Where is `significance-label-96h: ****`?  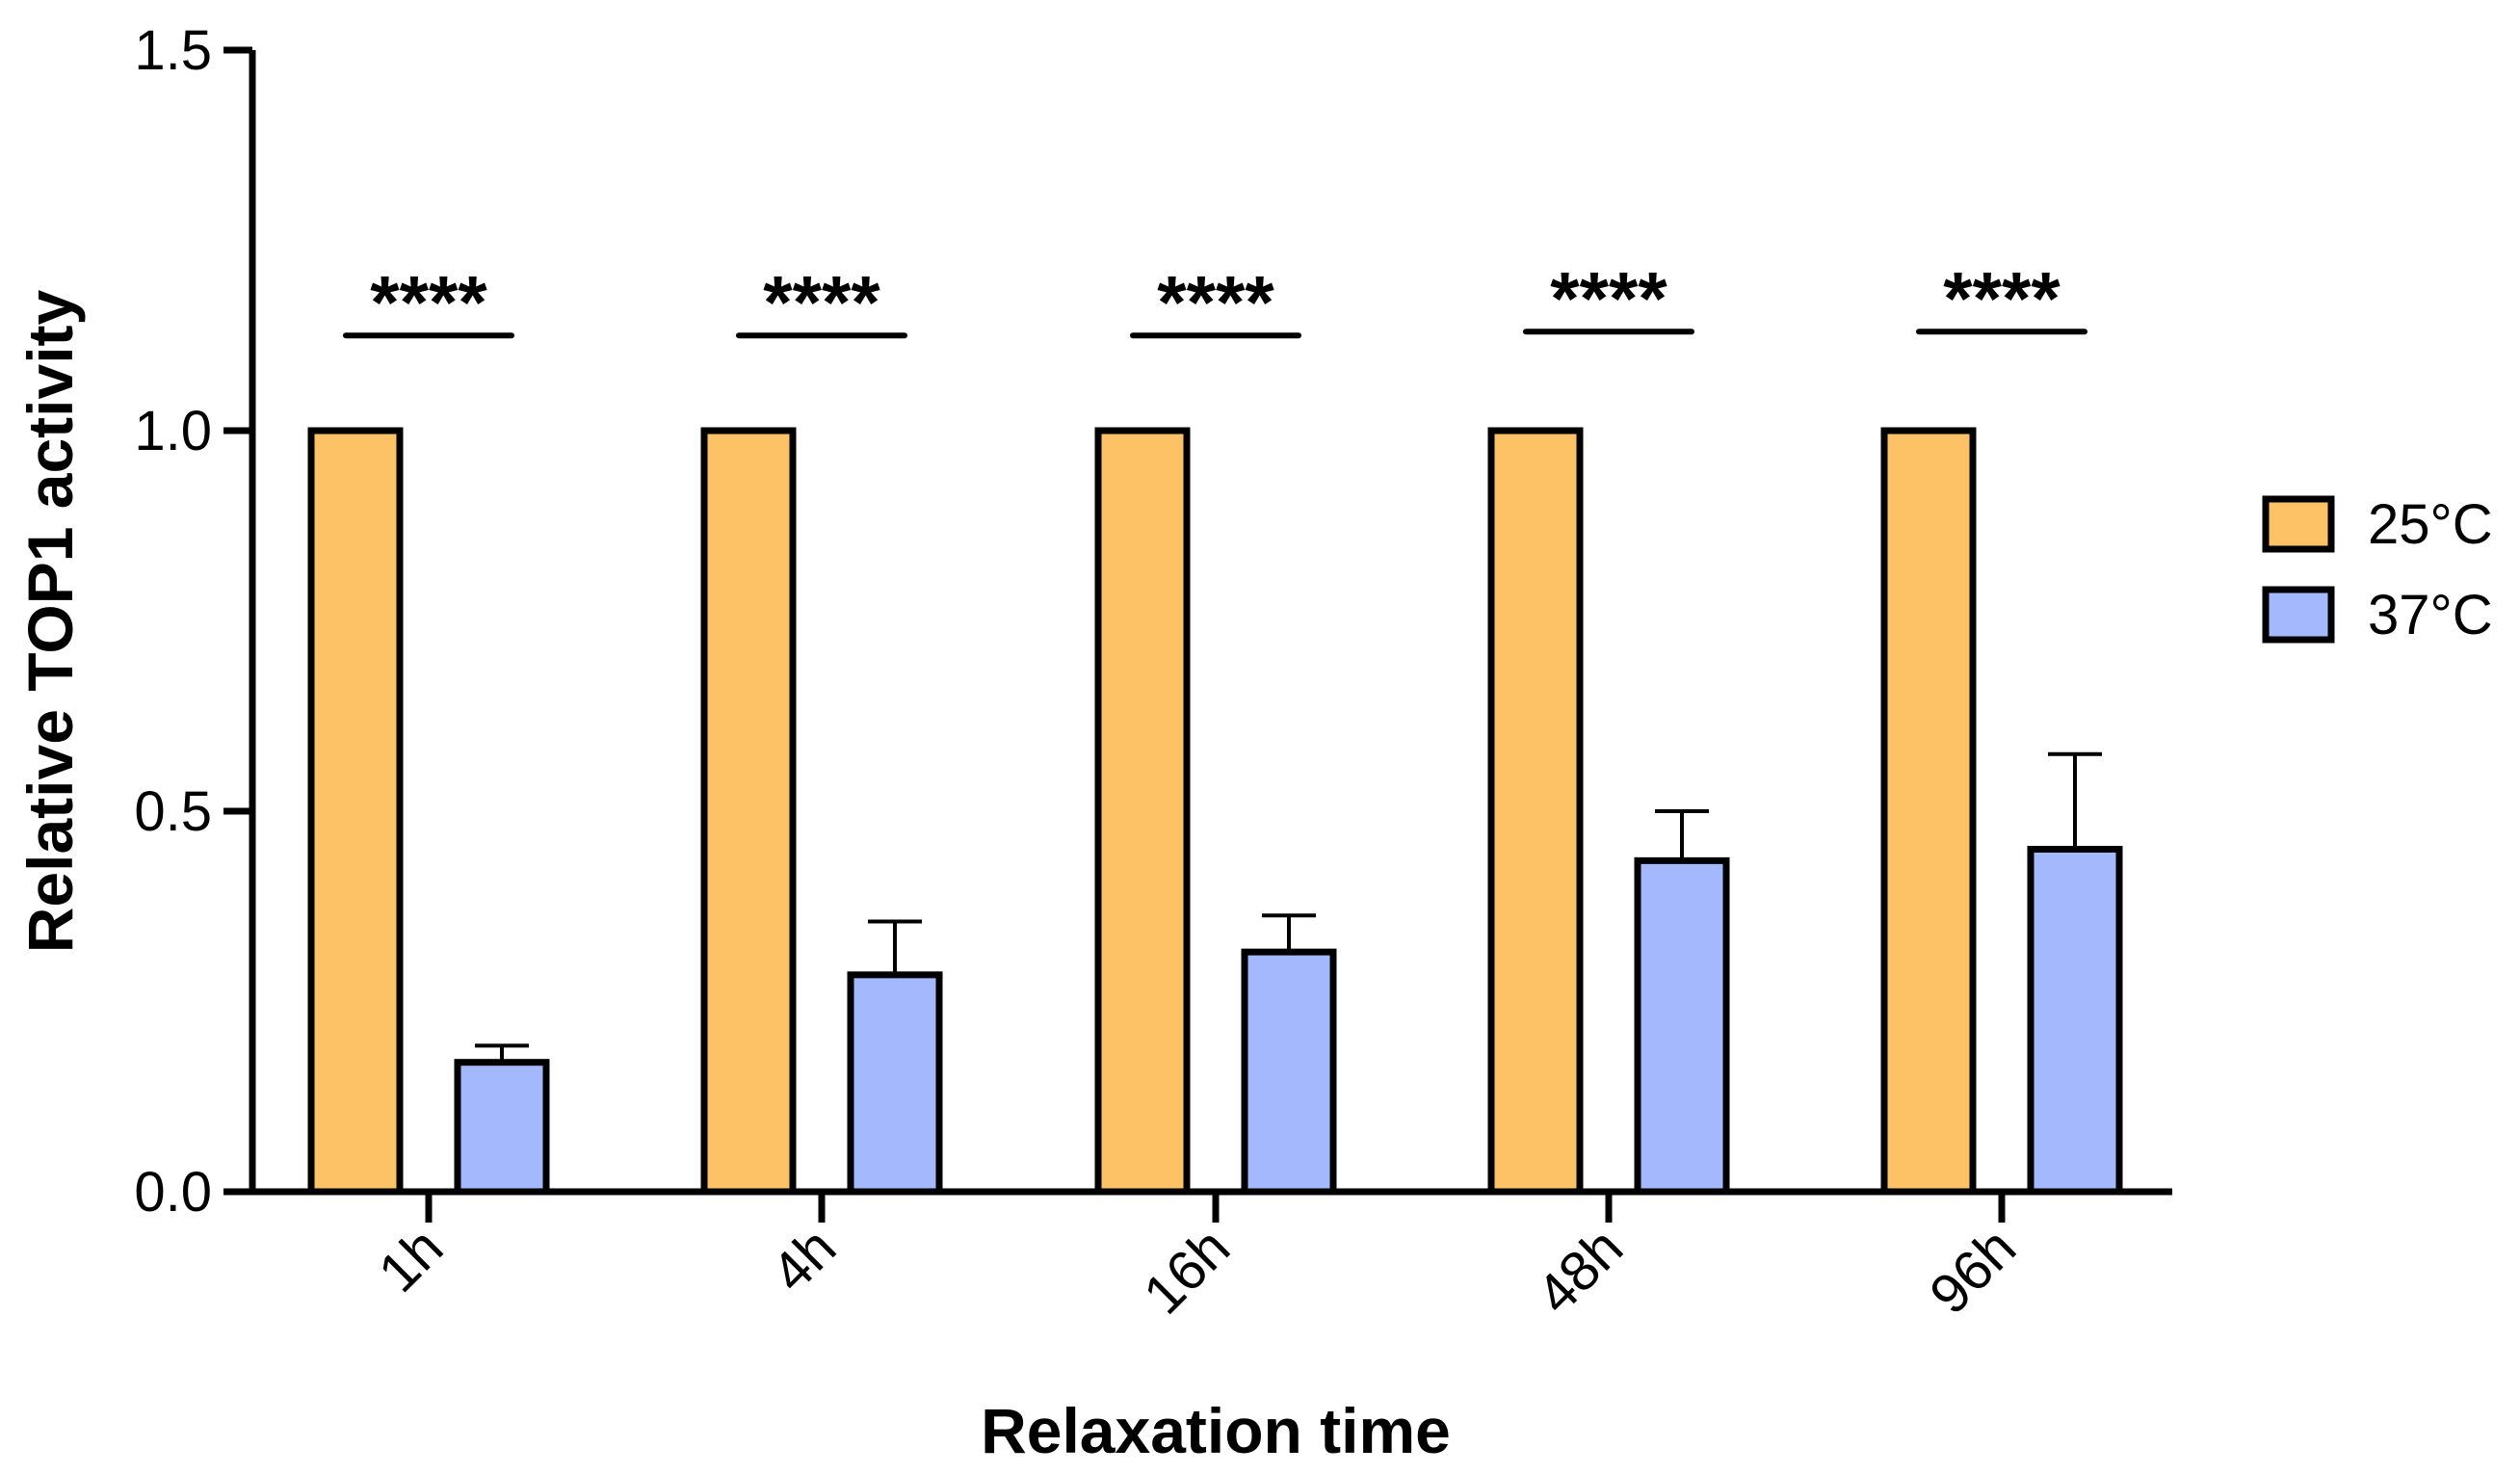
significance-label-96h: **** is located at coordinates (2002, 297).